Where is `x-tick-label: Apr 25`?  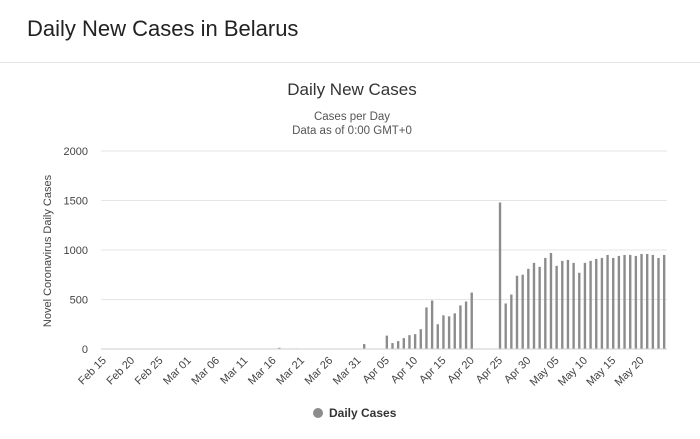 x-tick-label: Apr 25 is located at coordinates (489, 370).